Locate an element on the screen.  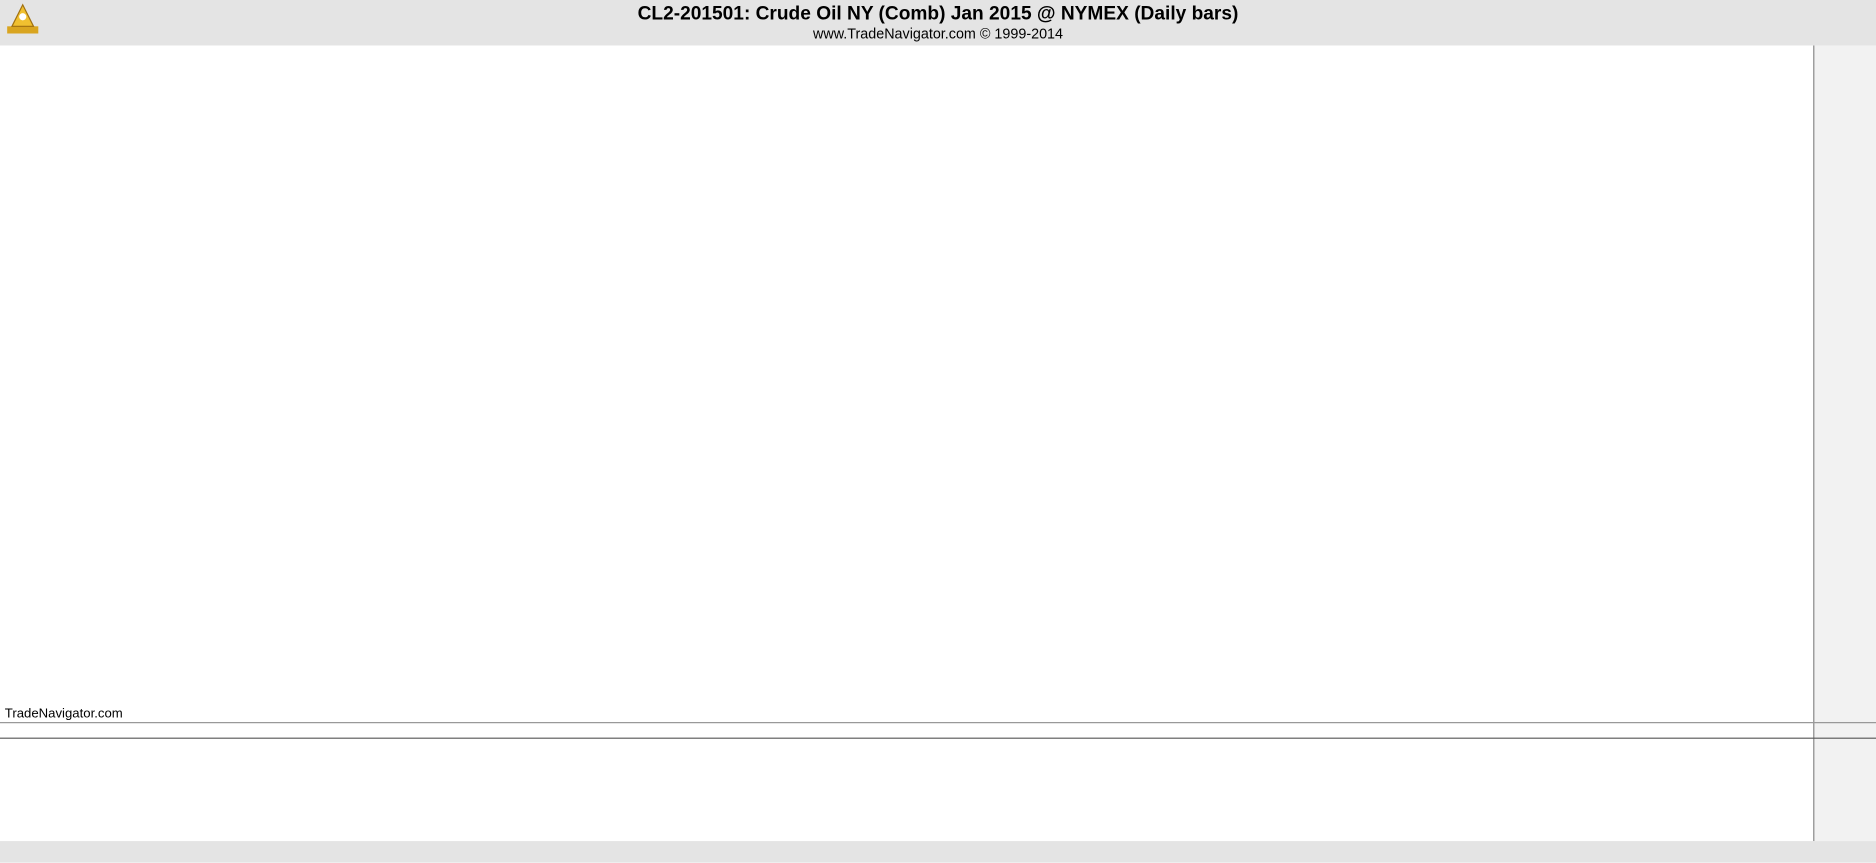
logo is located at coordinates (23, 18).